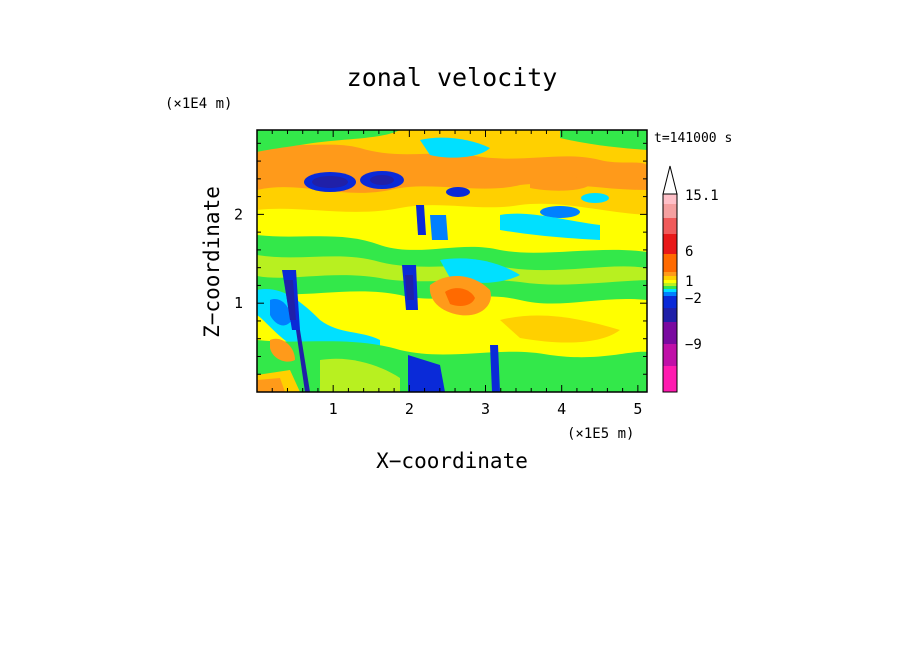 The height and width of the screenshot is (654, 904). I want to click on x-tick-label: 2, so click(409, 409).